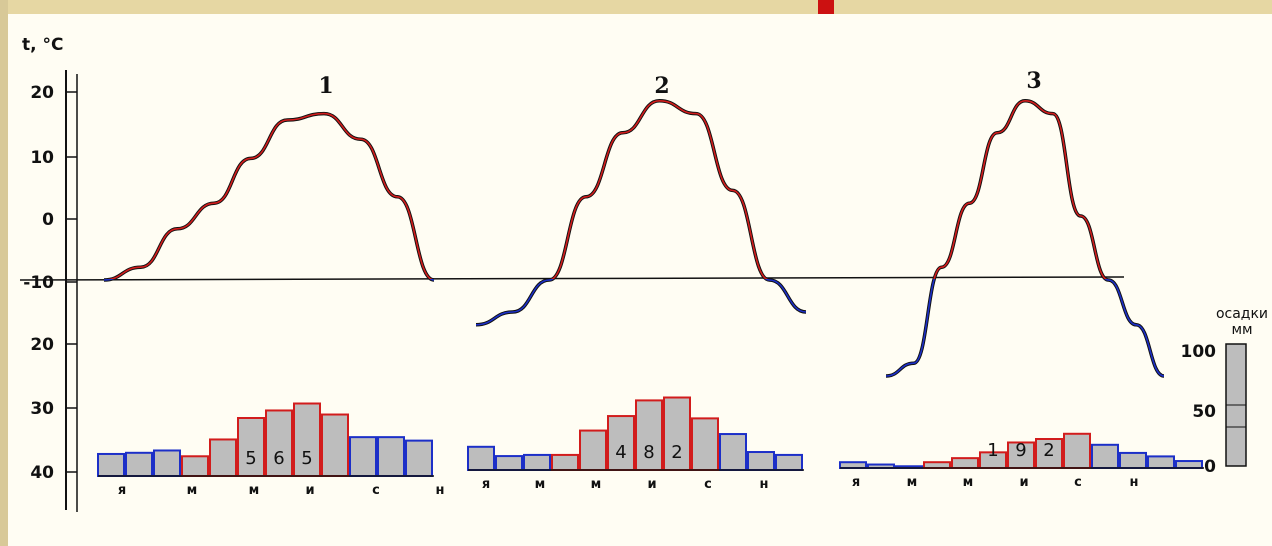 The width and height of the screenshot is (1272, 546). Describe the element at coordinates (661, 86) in the screenshot. I see `panel-2-title: 2` at that location.